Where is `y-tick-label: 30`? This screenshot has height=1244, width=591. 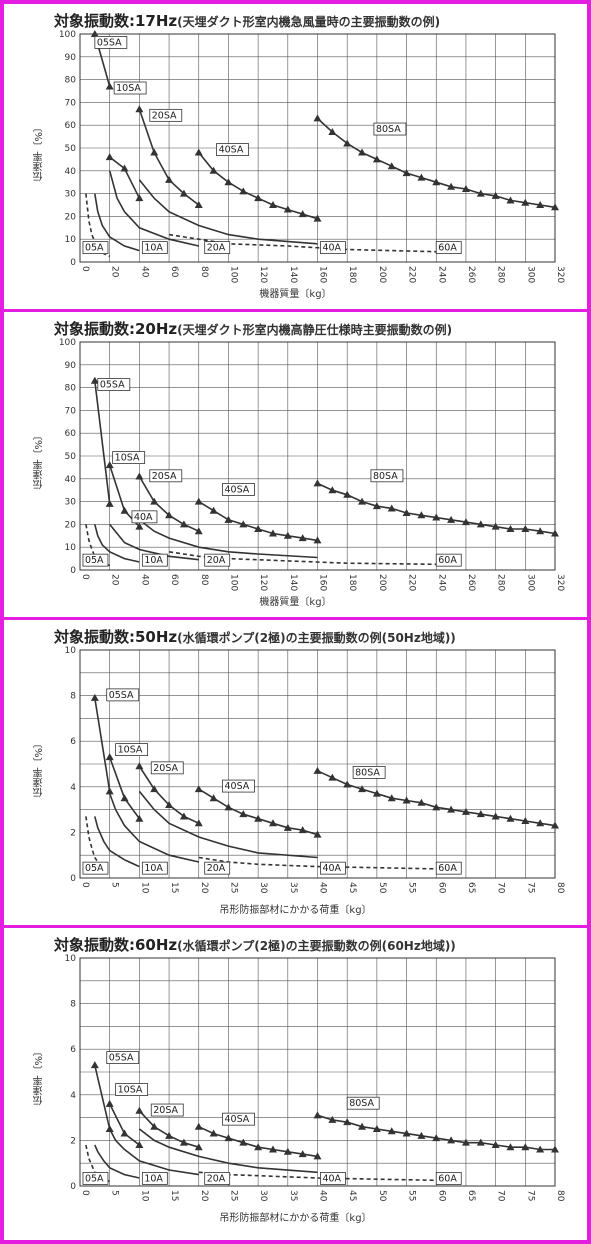 y-tick-label: 30 is located at coordinates (71, 503).